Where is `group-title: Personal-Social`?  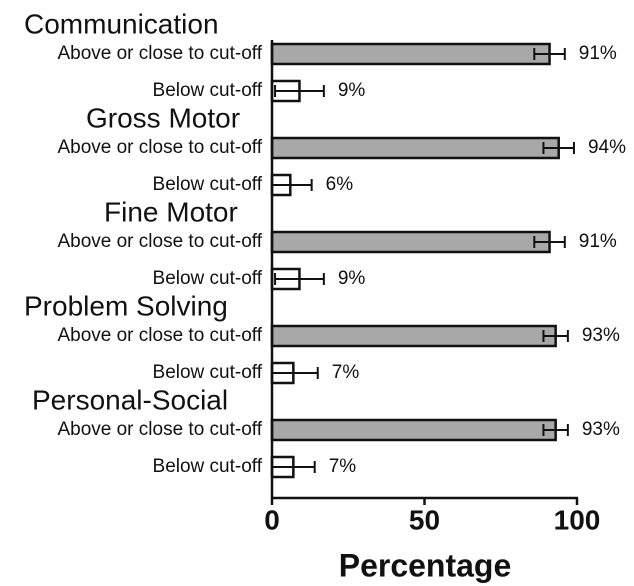
group-title: Personal-Social is located at coordinates (130, 399).